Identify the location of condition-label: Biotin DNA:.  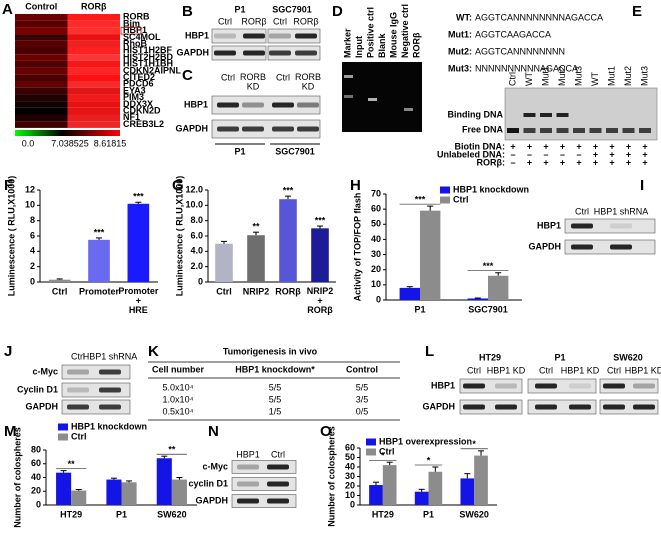
(480, 146).